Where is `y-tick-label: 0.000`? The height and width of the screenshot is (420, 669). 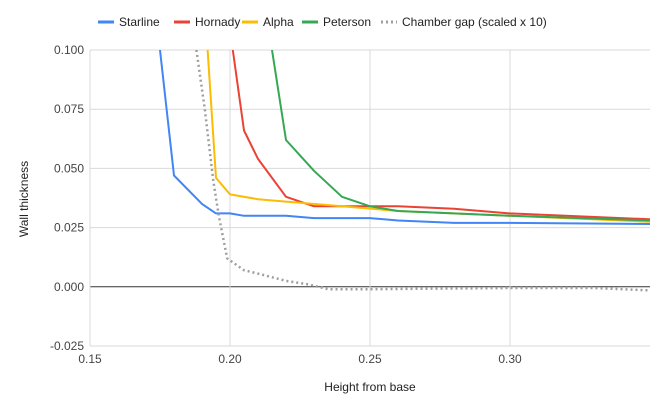 y-tick-label: 0.000 is located at coordinates (69, 287).